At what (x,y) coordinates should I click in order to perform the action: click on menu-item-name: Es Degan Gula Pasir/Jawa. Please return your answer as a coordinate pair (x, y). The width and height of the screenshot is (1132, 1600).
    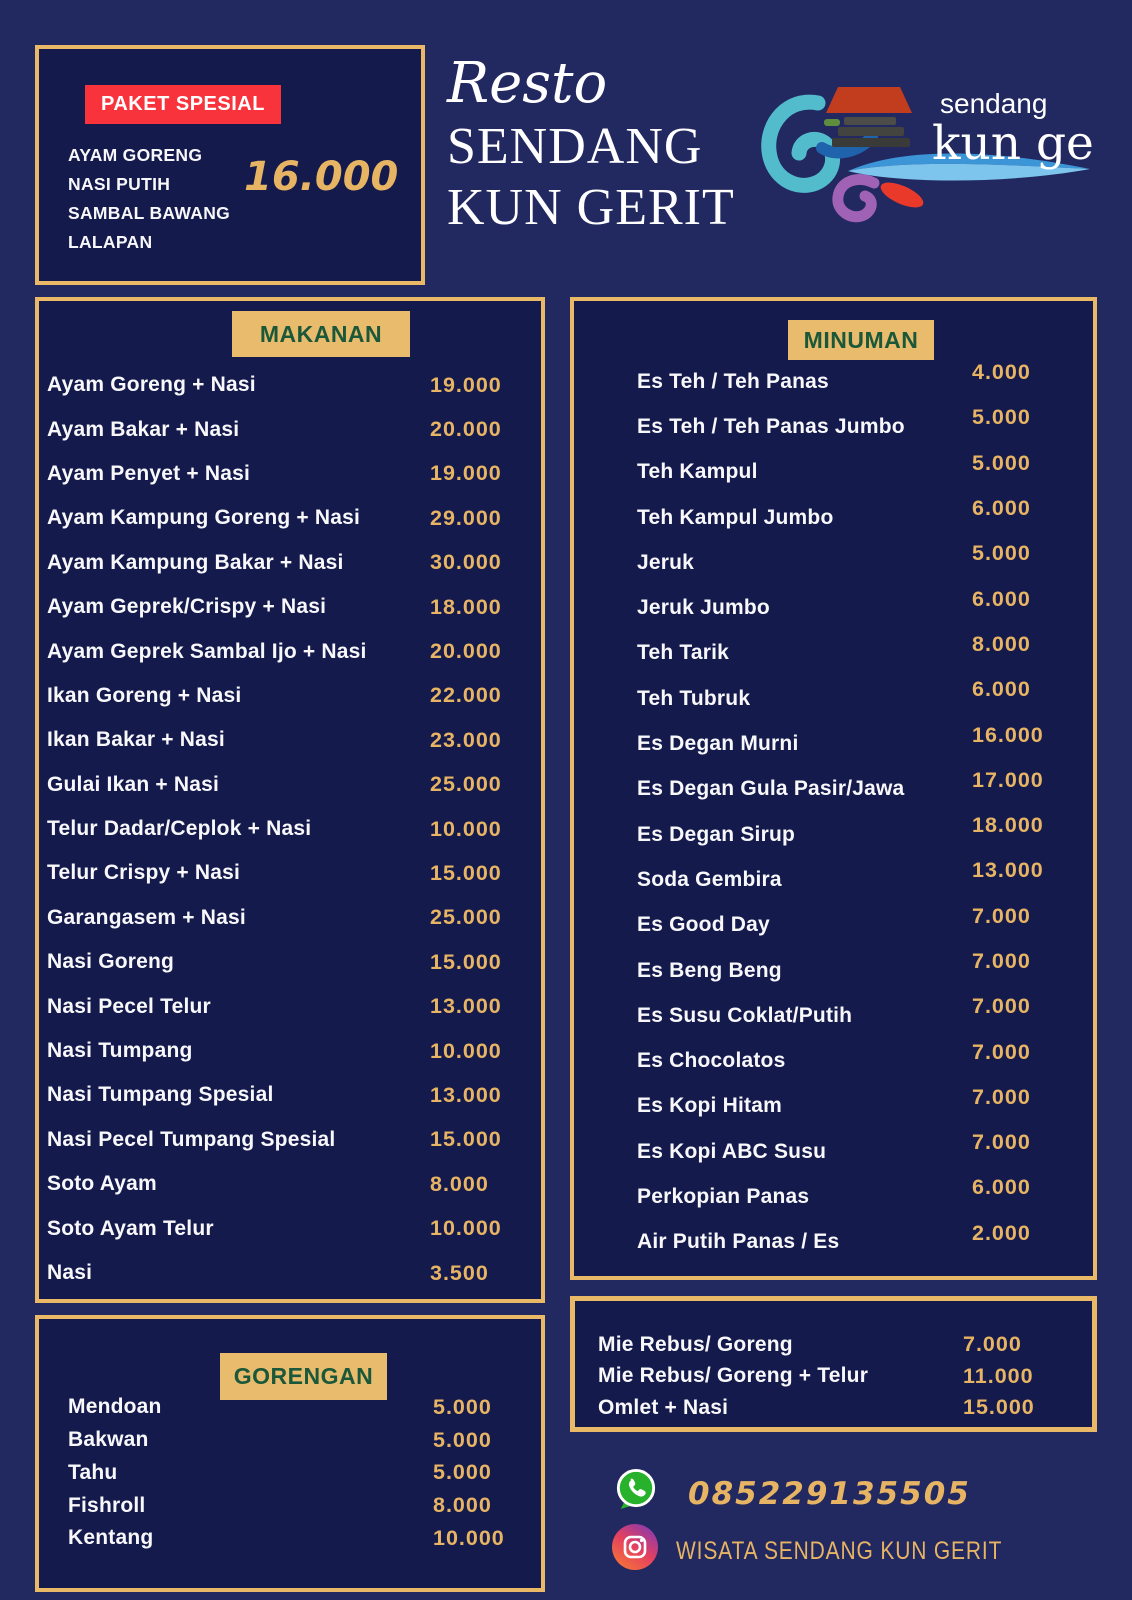
    Looking at the image, I should click on (771, 789).